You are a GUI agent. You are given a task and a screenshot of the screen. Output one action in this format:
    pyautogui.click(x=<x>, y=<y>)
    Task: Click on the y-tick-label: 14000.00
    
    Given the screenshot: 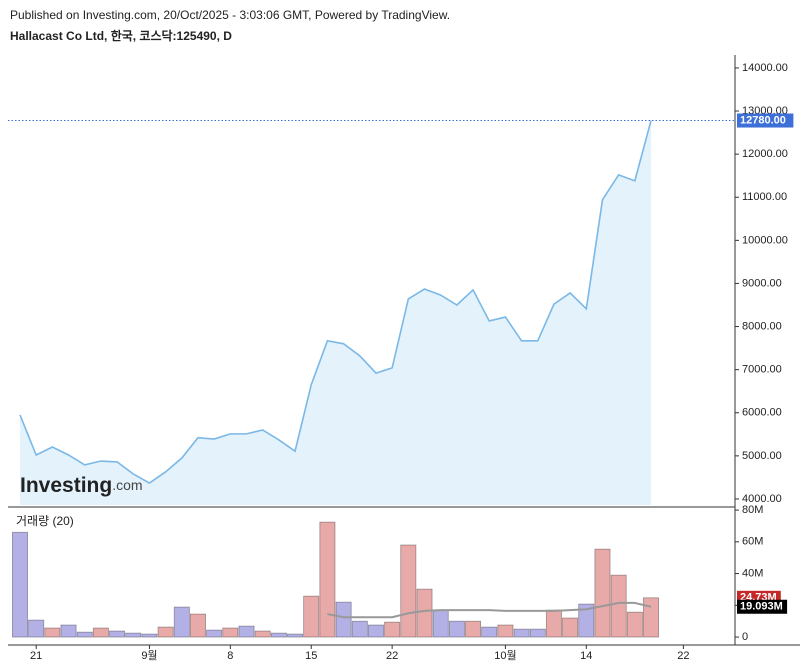 What is the action you would take?
    pyautogui.click(x=765, y=68)
    